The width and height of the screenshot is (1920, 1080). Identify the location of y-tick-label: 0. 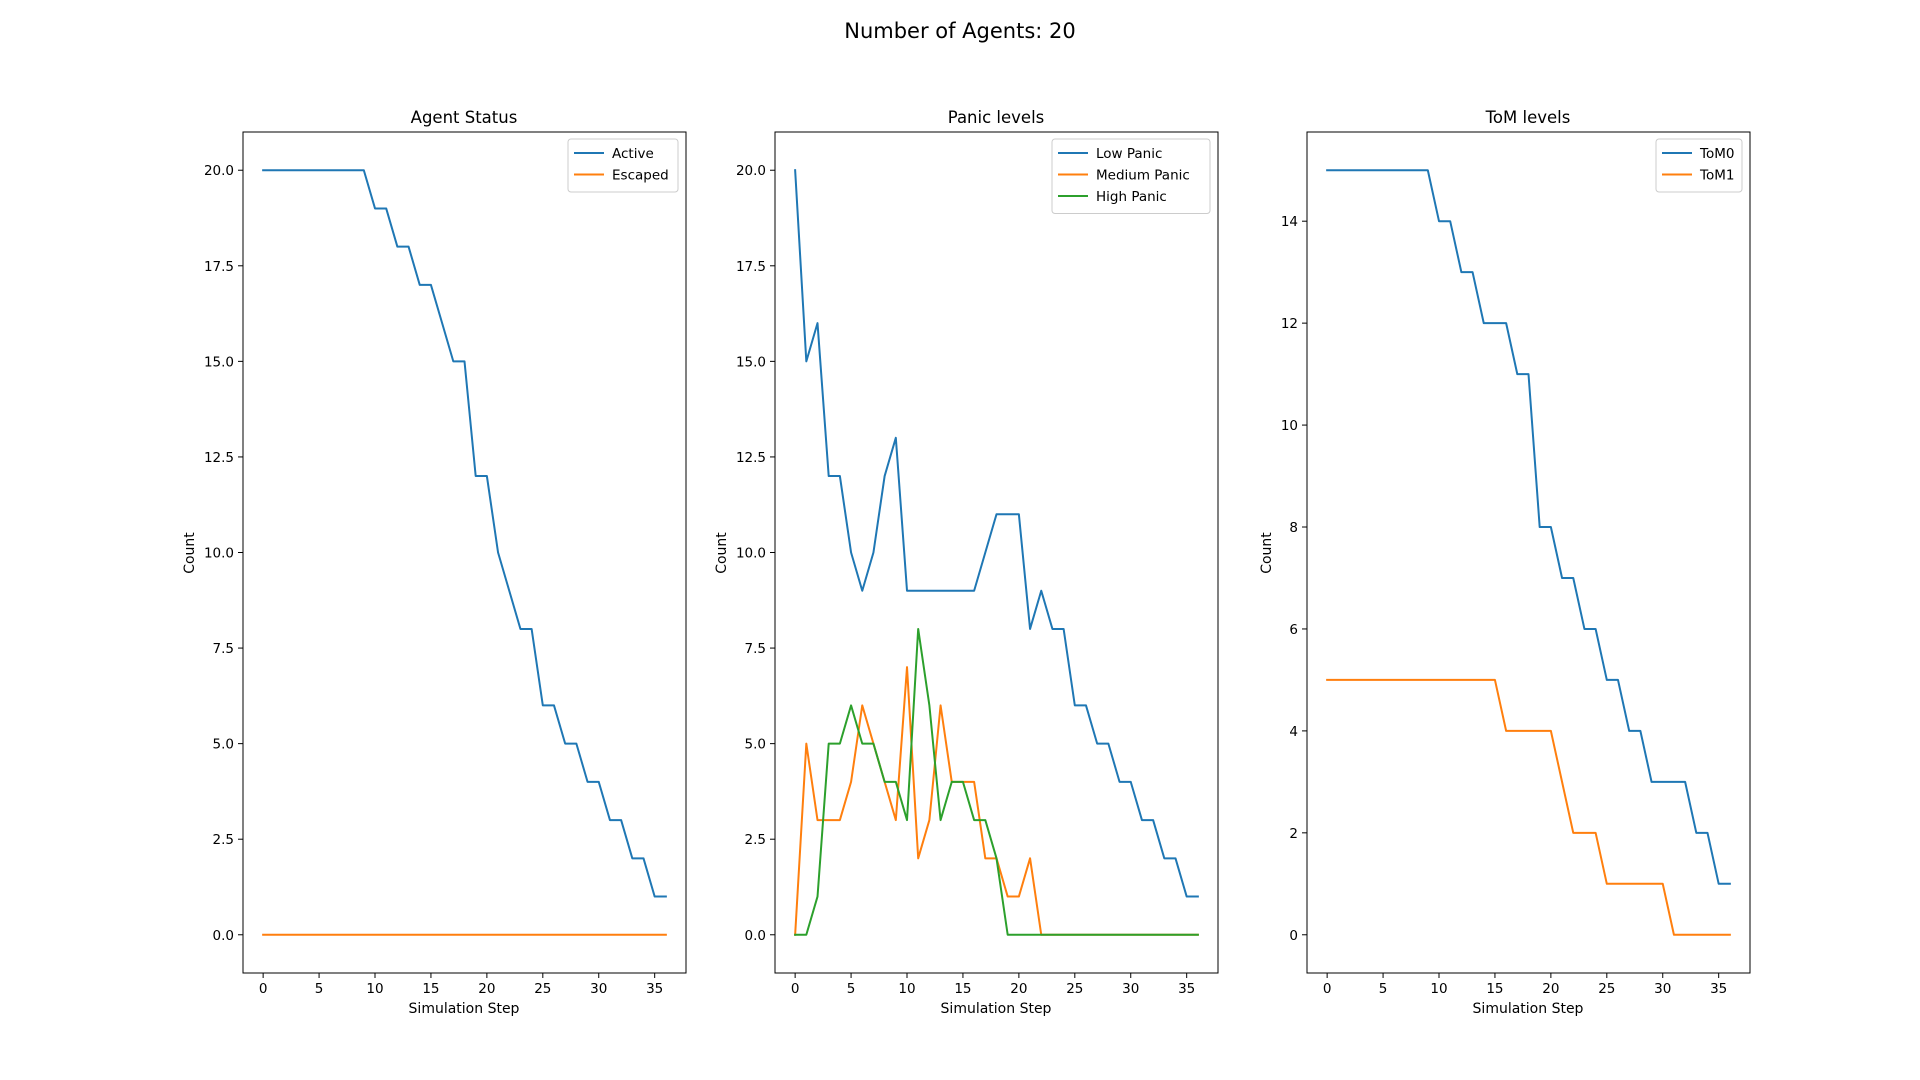
(1293, 936).